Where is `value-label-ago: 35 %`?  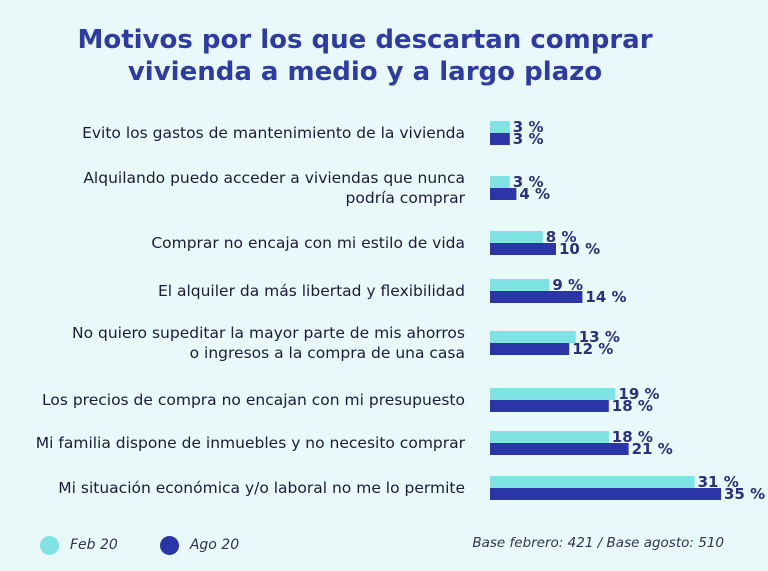 value-label-ago: 35 % is located at coordinates (744, 494).